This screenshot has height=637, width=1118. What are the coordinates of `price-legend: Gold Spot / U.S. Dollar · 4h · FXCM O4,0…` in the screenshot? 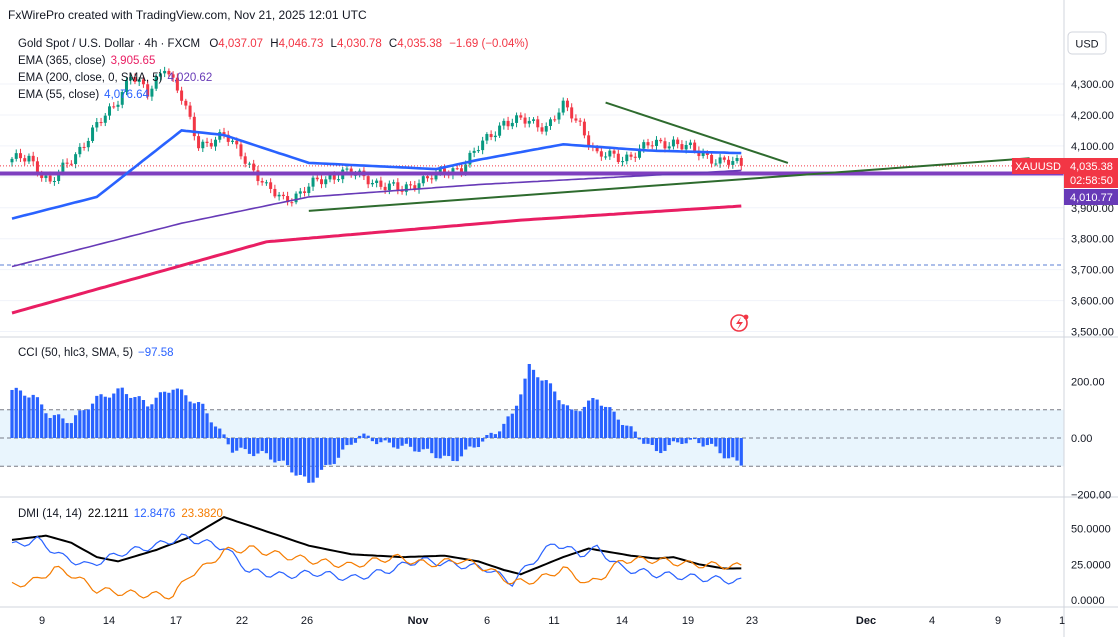 It's located at (273, 44).